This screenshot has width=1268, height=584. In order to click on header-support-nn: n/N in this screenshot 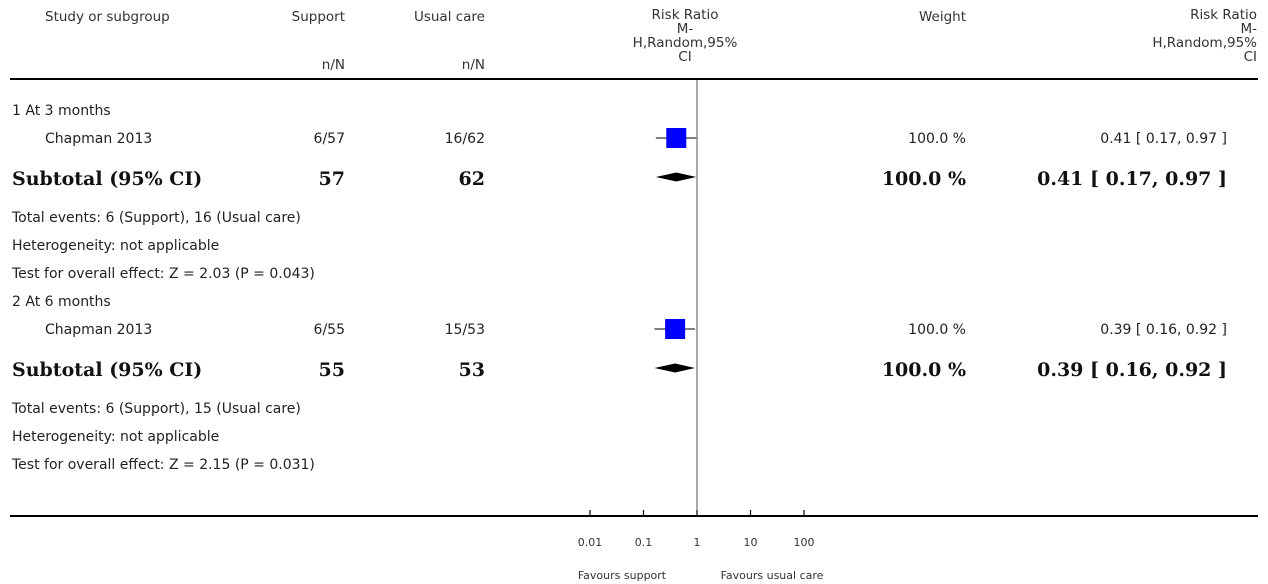, I will do `click(333, 65)`.